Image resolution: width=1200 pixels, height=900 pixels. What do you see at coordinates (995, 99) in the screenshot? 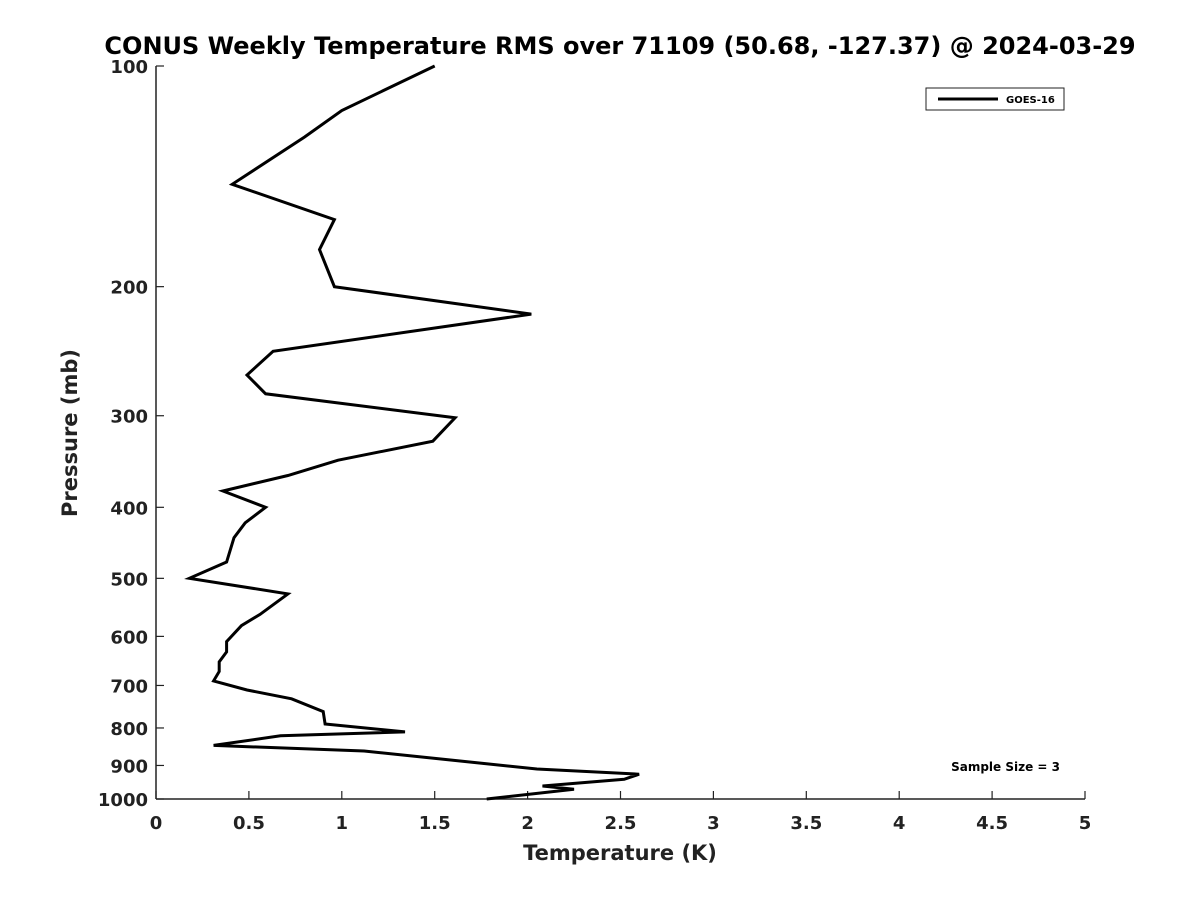
I see `legend: GOES-16` at bounding box center [995, 99].